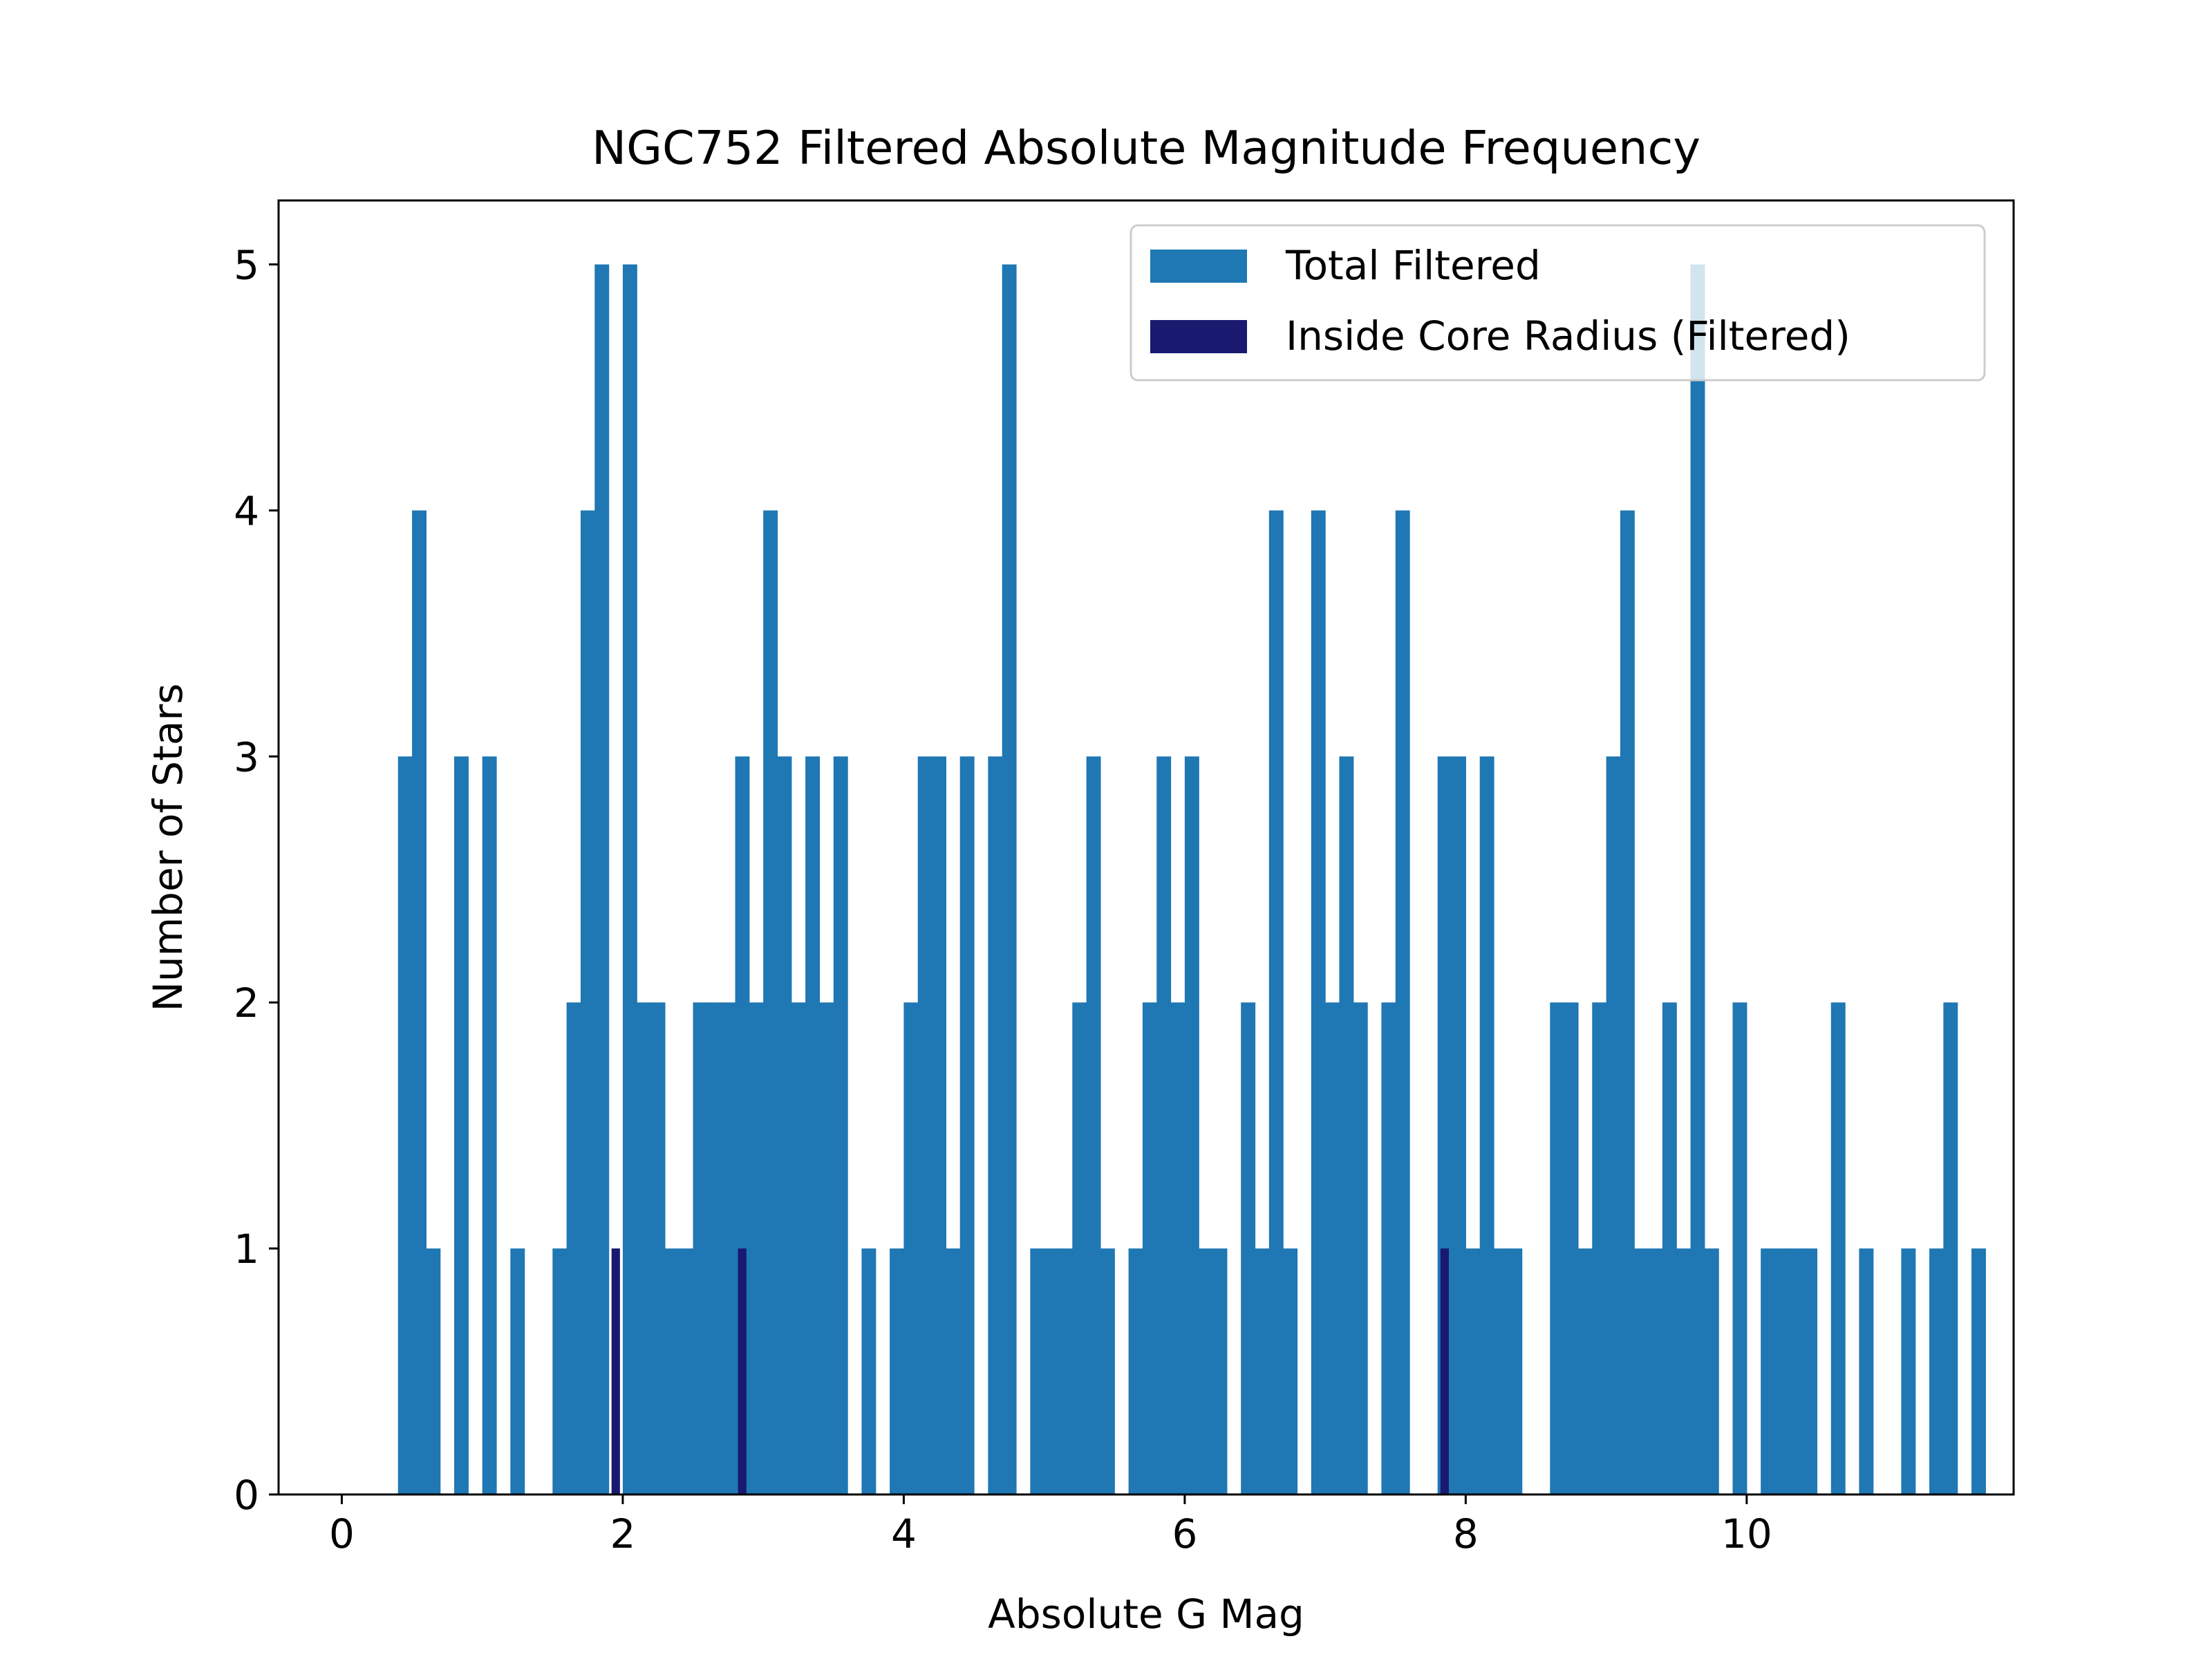 The height and width of the screenshot is (1659, 2212). Describe the element at coordinates (1050, 1525) in the screenshot. I see `x-axis-ticks: 0 2 4 6 8 10` at that location.